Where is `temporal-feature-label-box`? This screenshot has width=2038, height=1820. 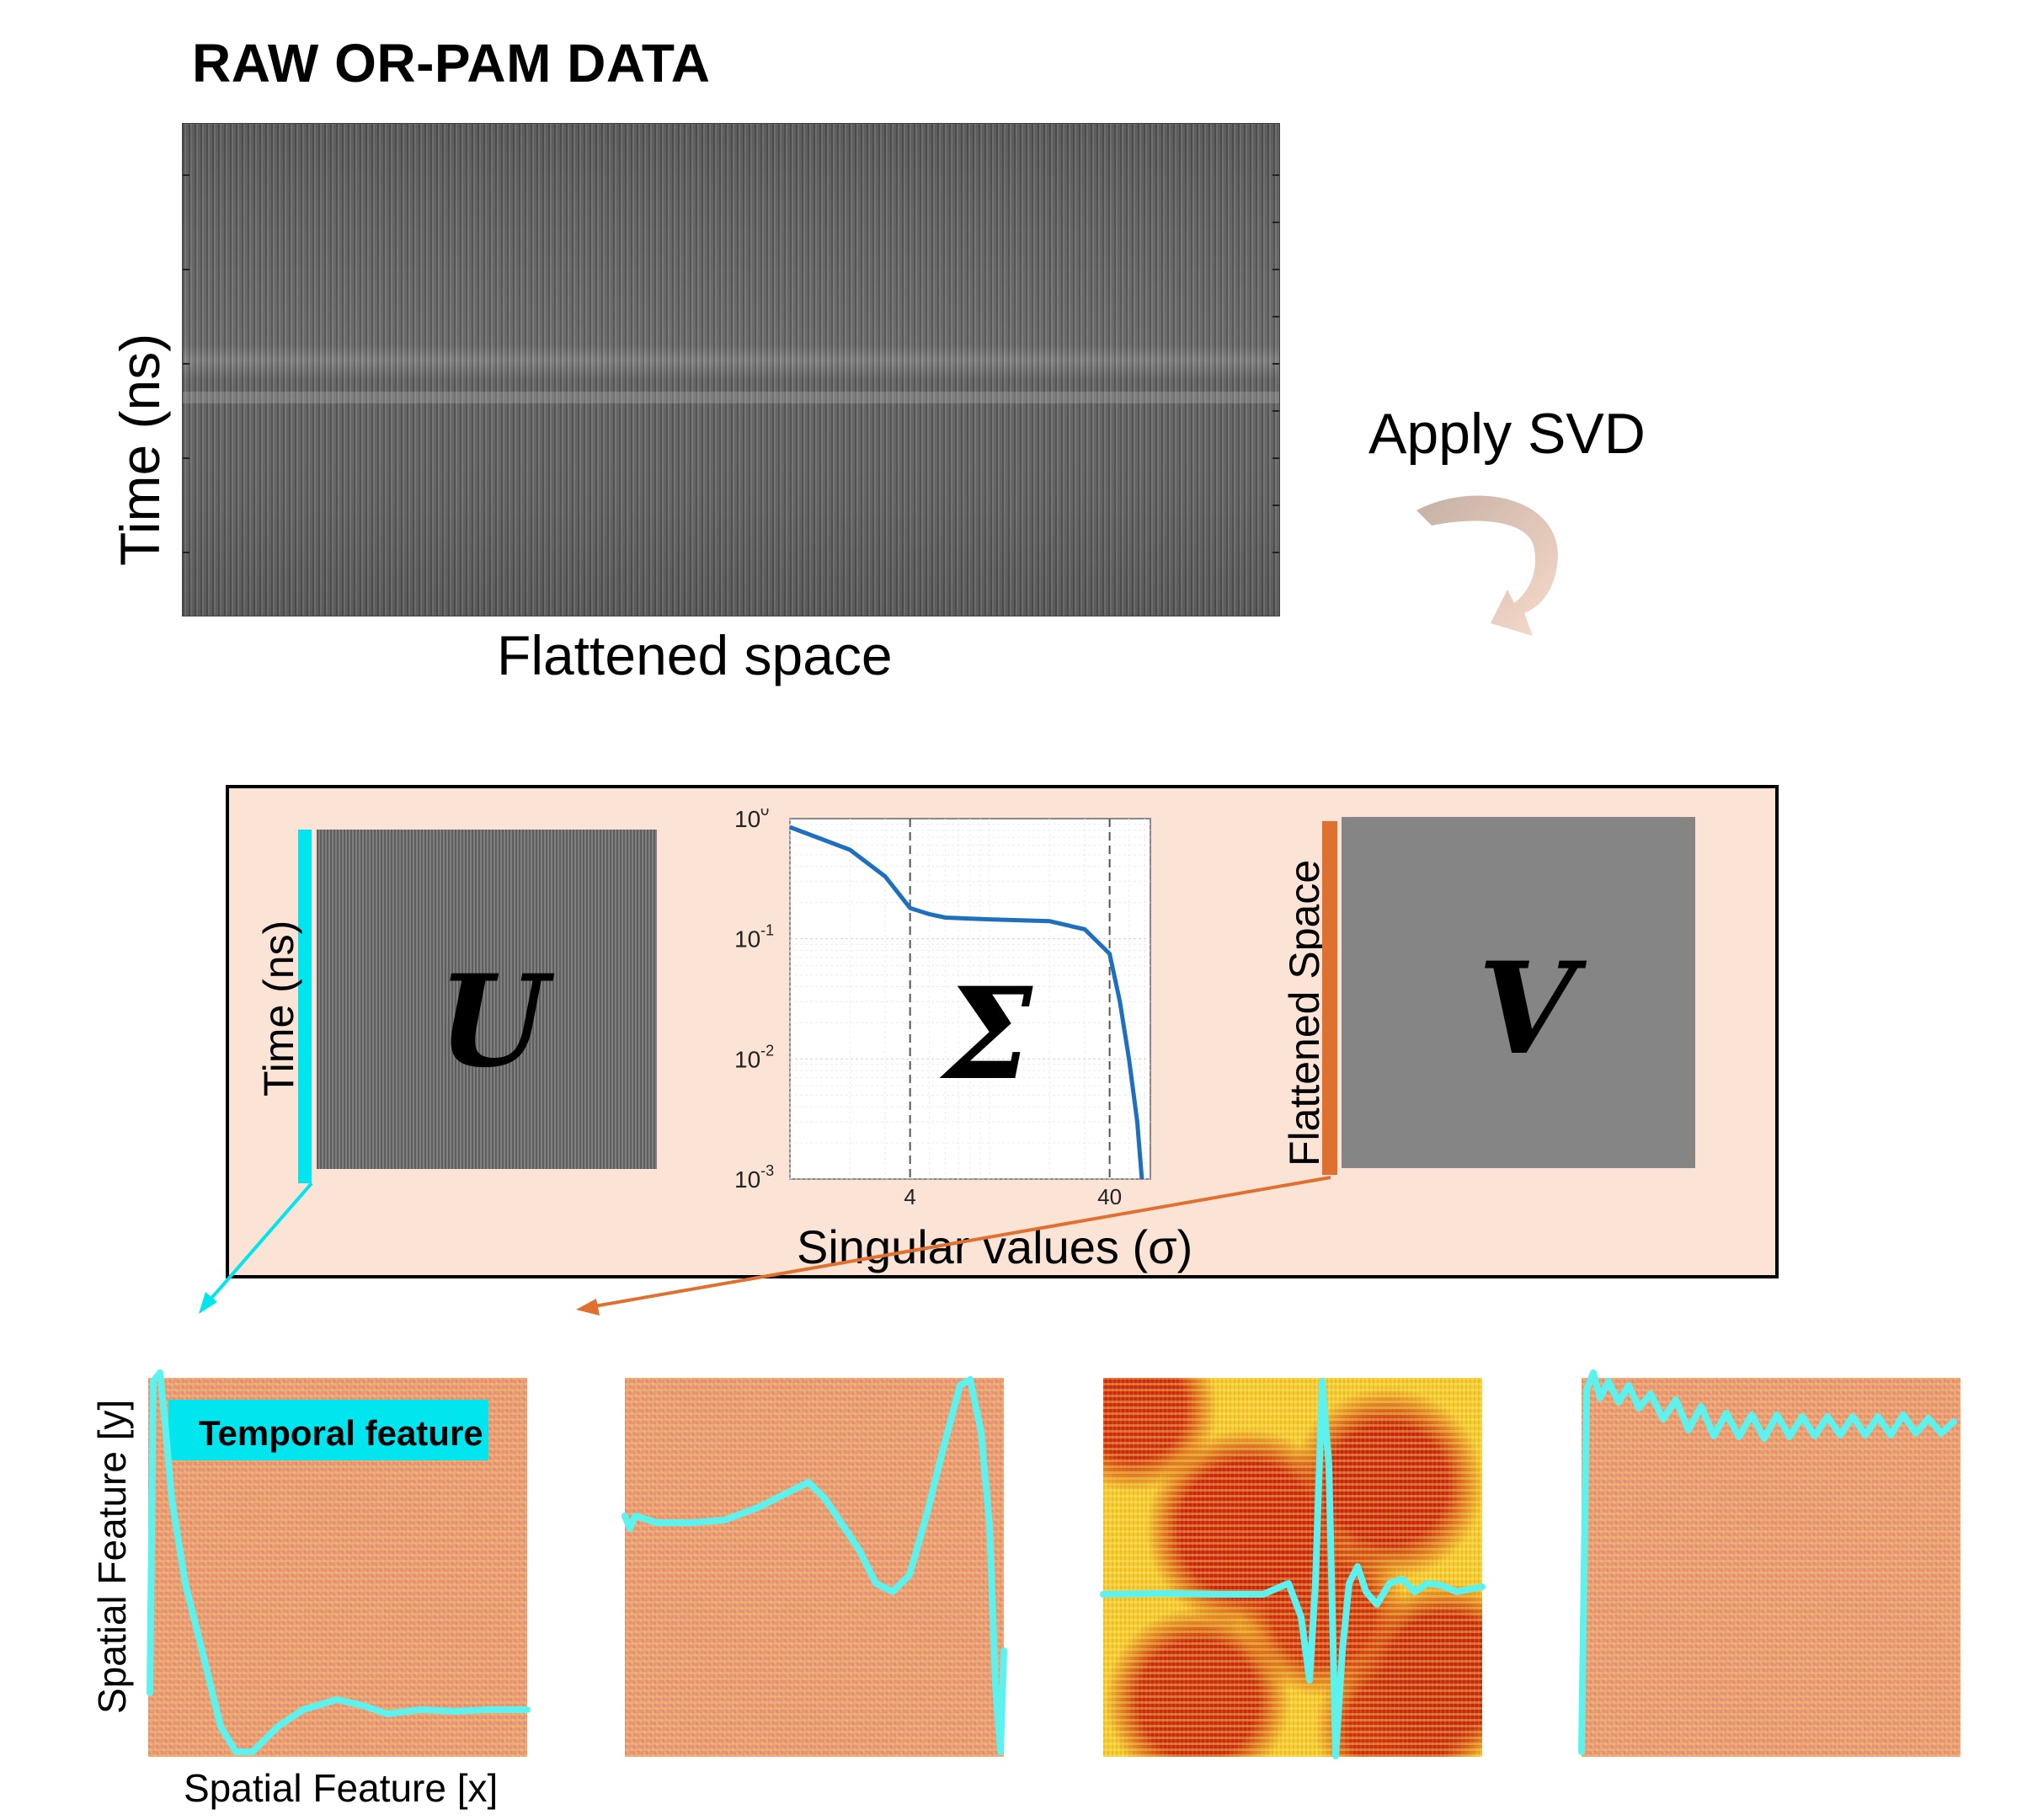
temporal-feature-label-box is located at coordinates (328, 1430).